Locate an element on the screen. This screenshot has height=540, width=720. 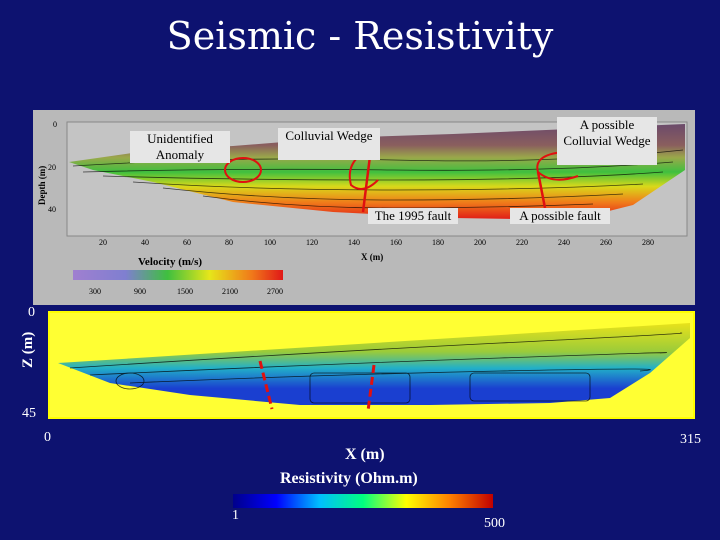
callout-colluvial-wedge: Colluvial Wedge is located at coordinates (329, 144).